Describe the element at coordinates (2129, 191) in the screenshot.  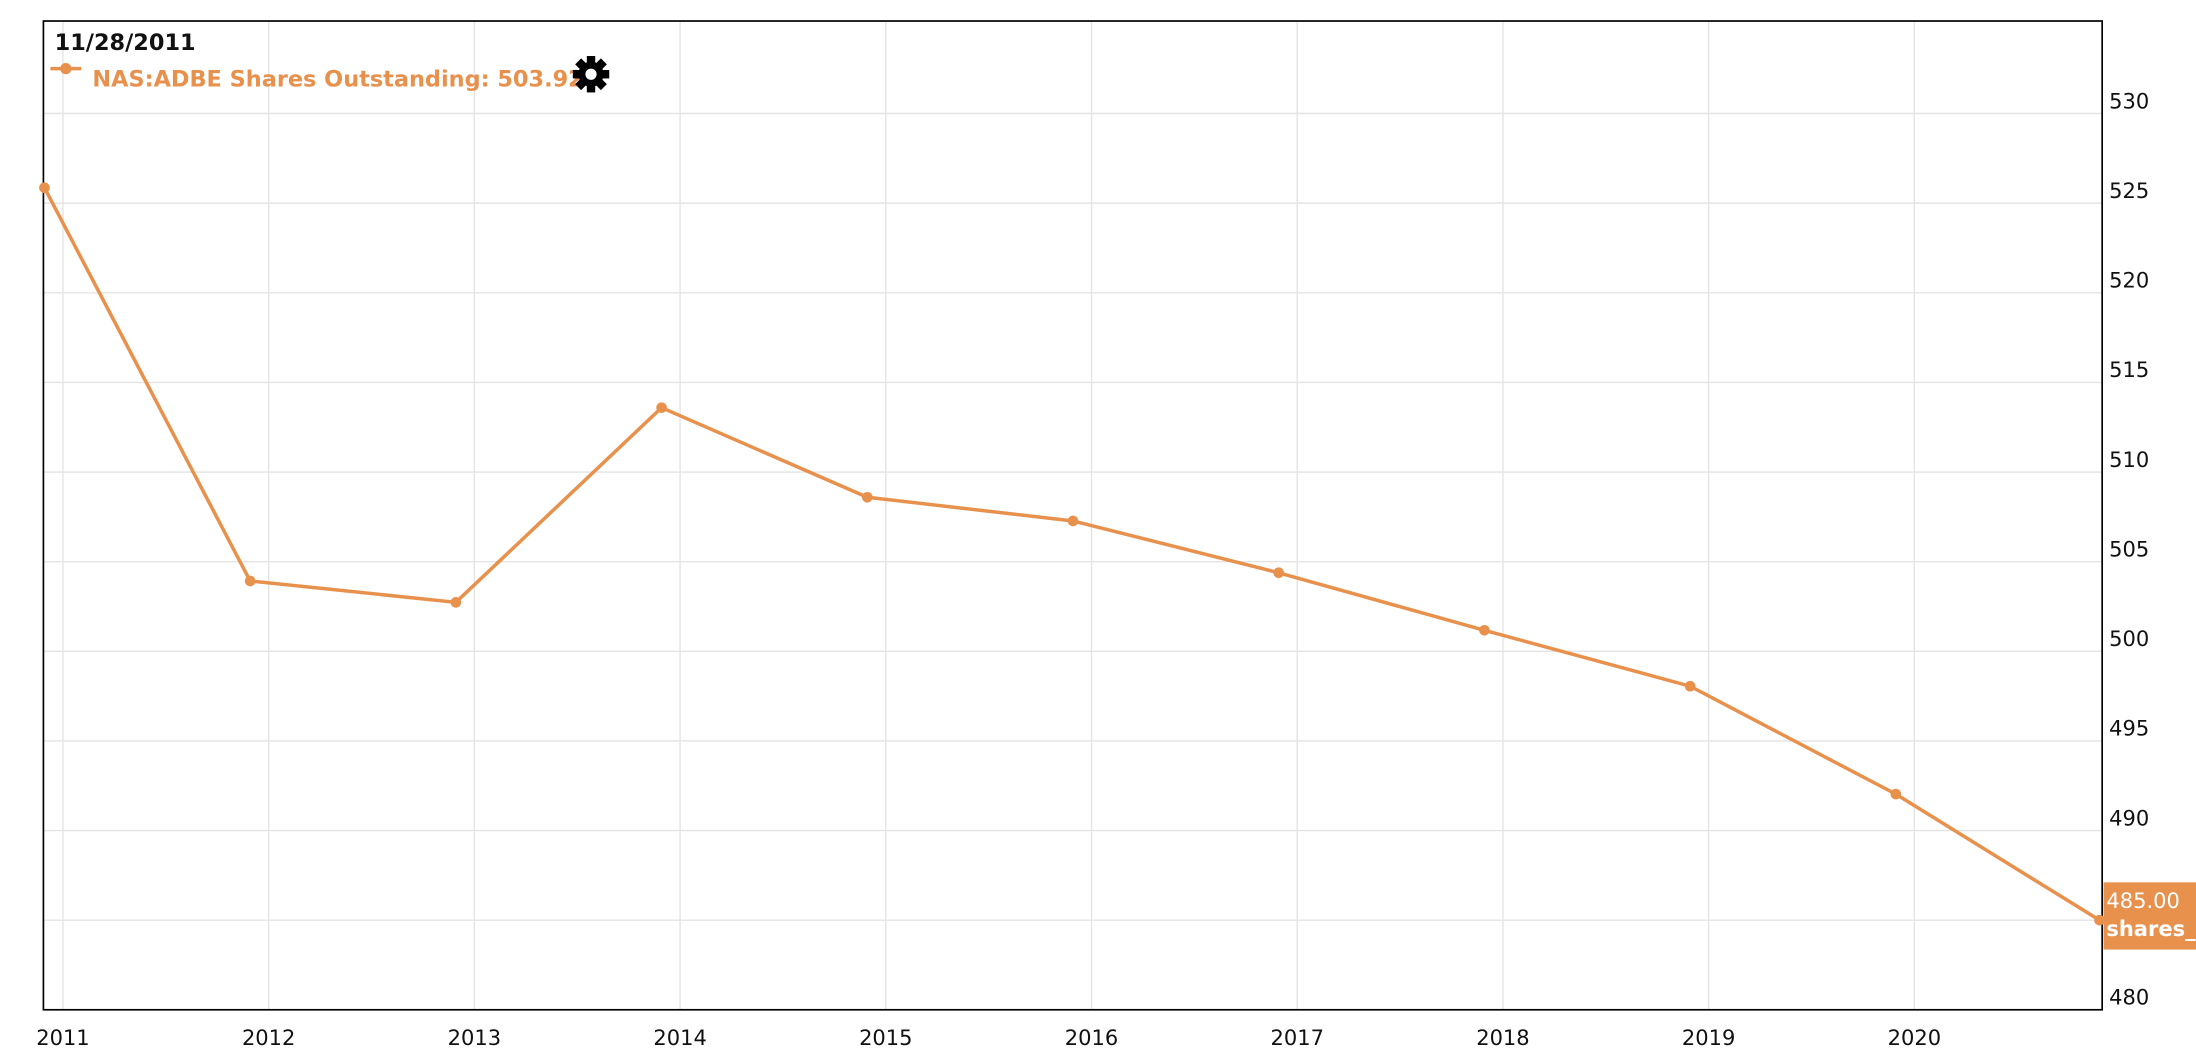
I see `y-tick-label: 525` at that location.